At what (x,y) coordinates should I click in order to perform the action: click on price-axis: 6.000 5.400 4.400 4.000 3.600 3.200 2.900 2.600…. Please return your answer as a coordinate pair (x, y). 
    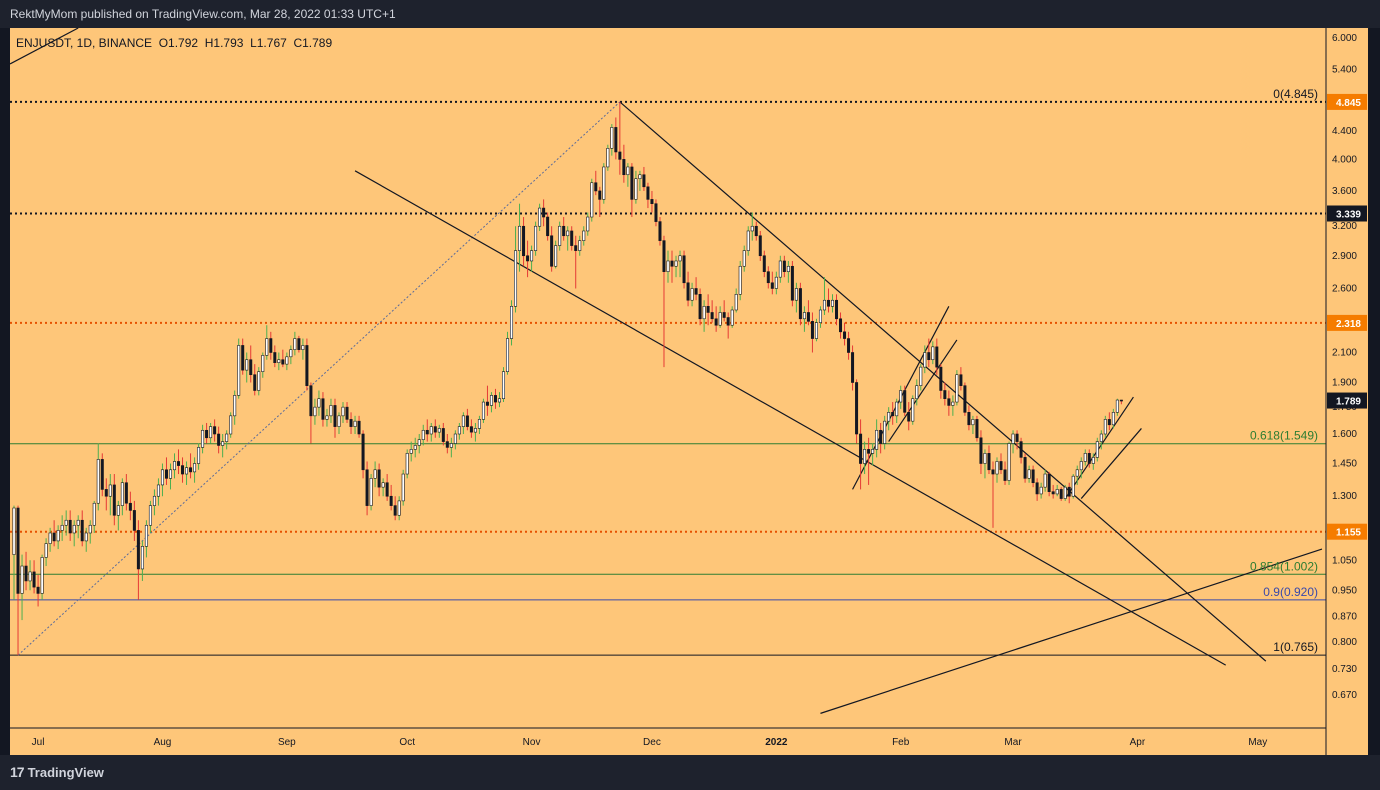
    Looking at the image, I should click on (1346, 391).